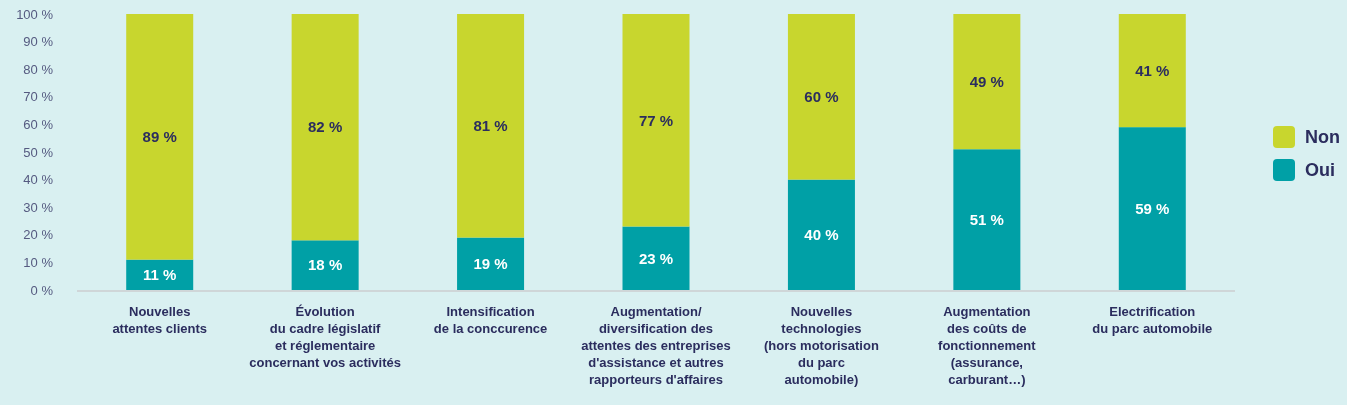  Describe the element at coordinates (325, 337) in the screenshot. I see `x-tick-label: Évolution du cadre législatif et réglementaire concernant vos activités` at that location.